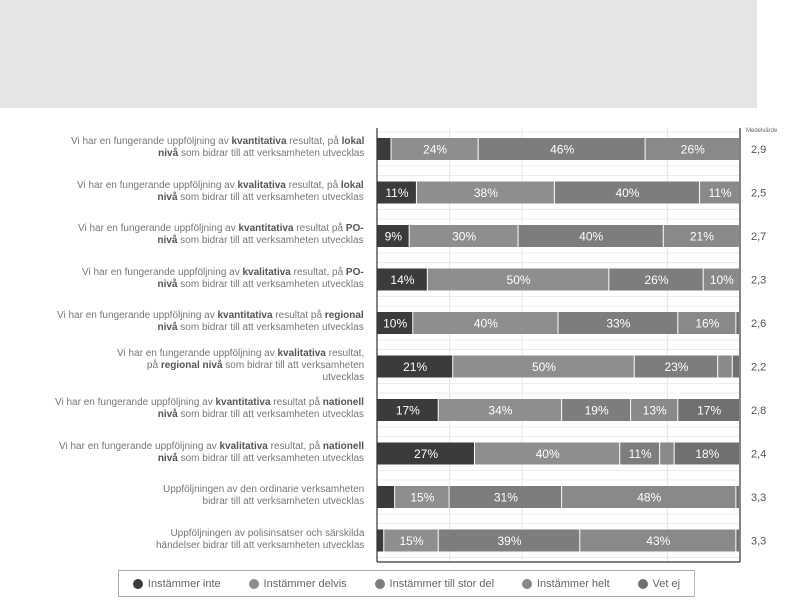  I want to click on data-label: 9%, so click(394, 237).